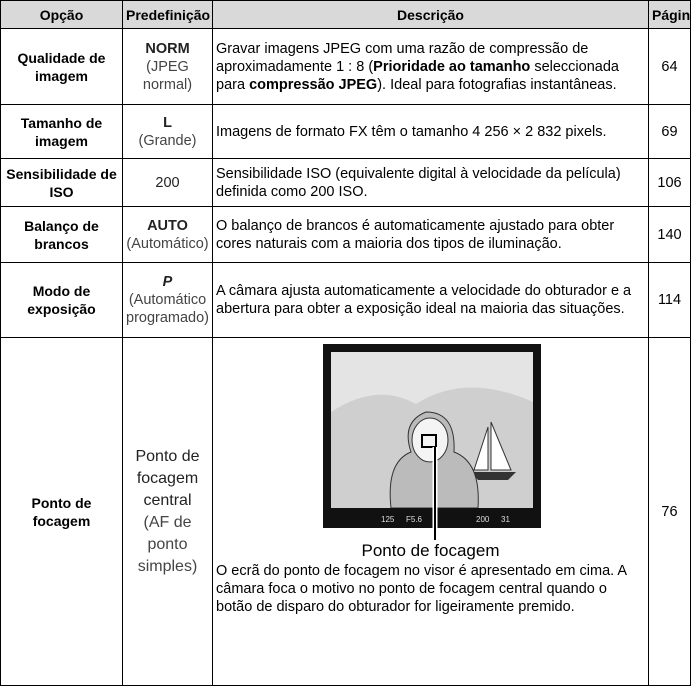  I want to click on option: Sensibilidade de ISO, so click(61, 182).